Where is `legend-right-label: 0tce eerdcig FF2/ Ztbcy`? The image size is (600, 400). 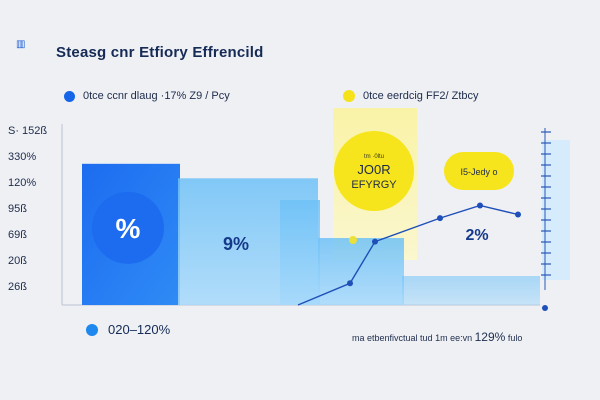
legend-right-label: 0tce eerdcig FF2/ Ztbcy is located at coordinates (421, 96).